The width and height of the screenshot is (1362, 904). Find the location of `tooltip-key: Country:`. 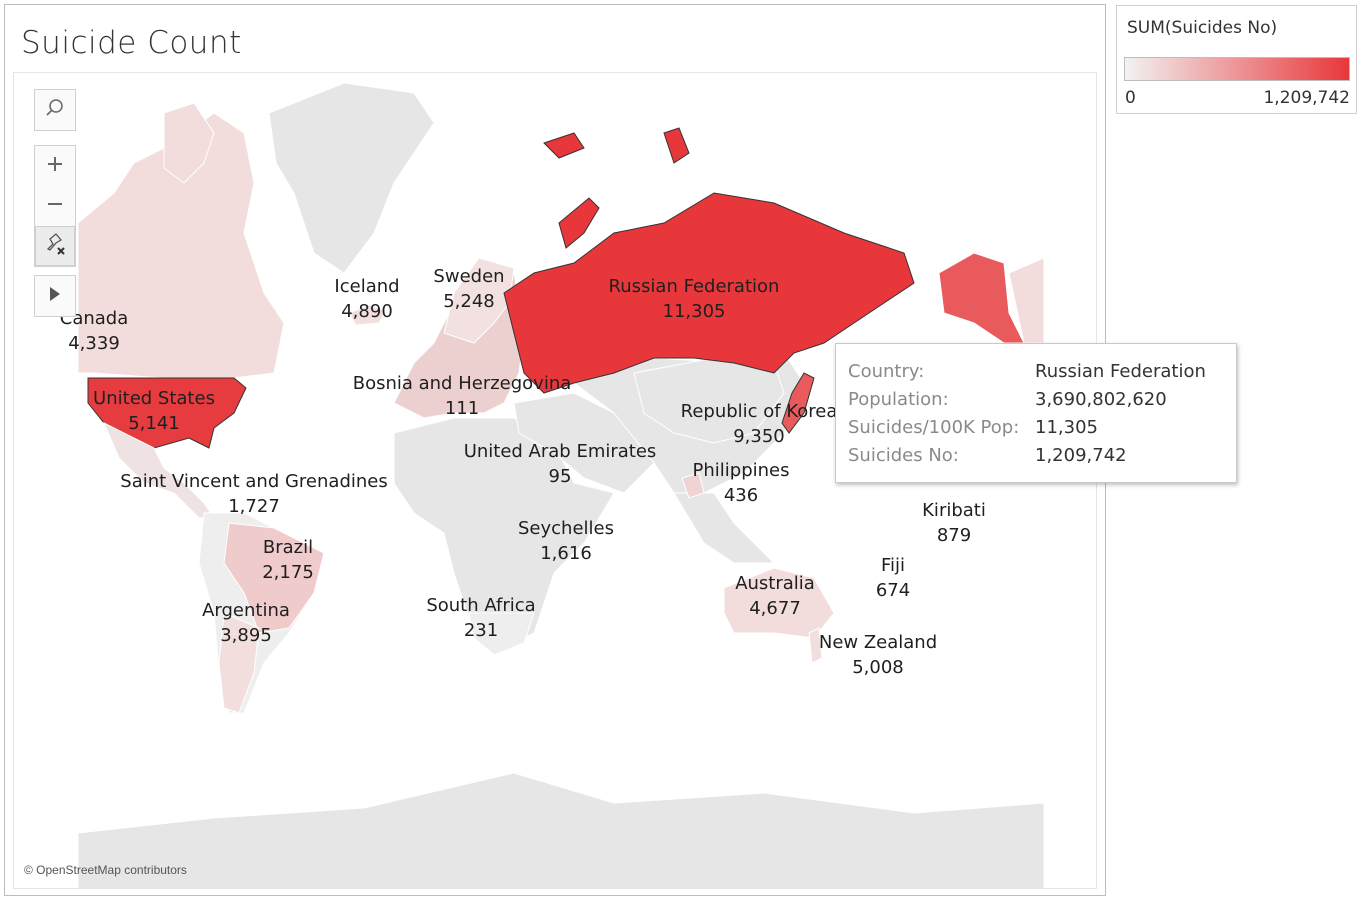

tooltip-key: Country: is located at coordinates (886, 371).